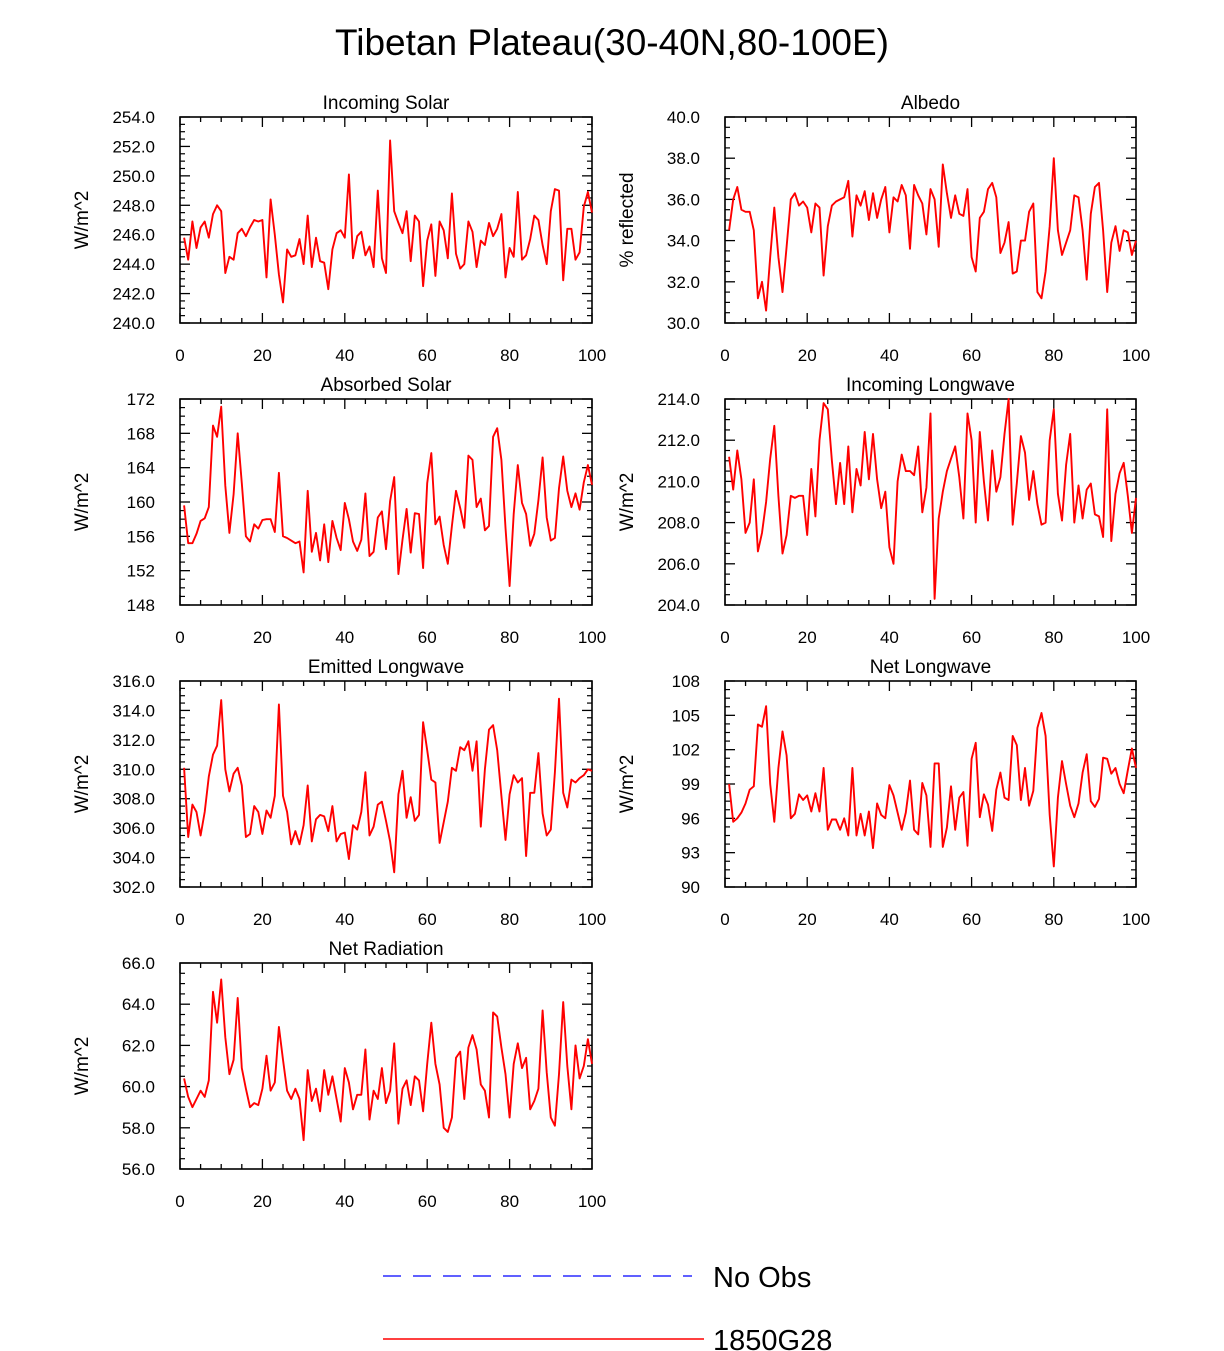  What do you see at coordinates (678, 399) in the screenshot?
I see `y-tick-label: 214.0` at bounding box center [678, 399].